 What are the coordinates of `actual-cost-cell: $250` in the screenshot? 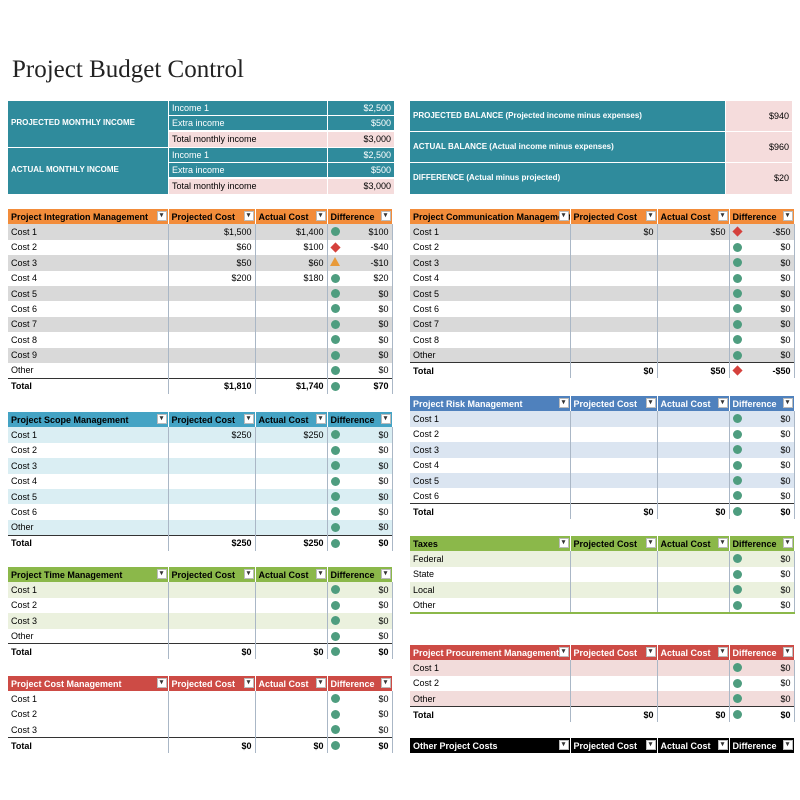 It's located at (291, 542).